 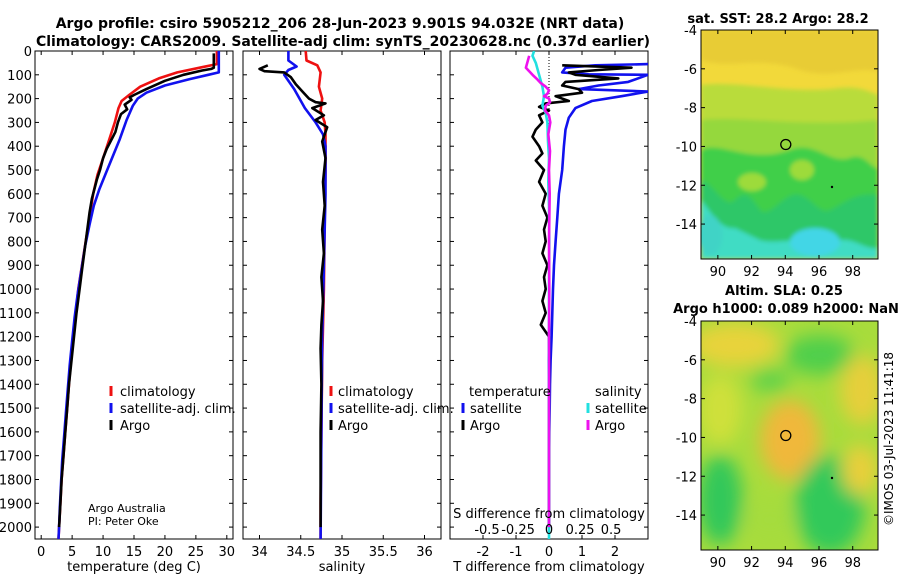 I want to click on x-tick-label: 34.5, so click(x=300, y=552).